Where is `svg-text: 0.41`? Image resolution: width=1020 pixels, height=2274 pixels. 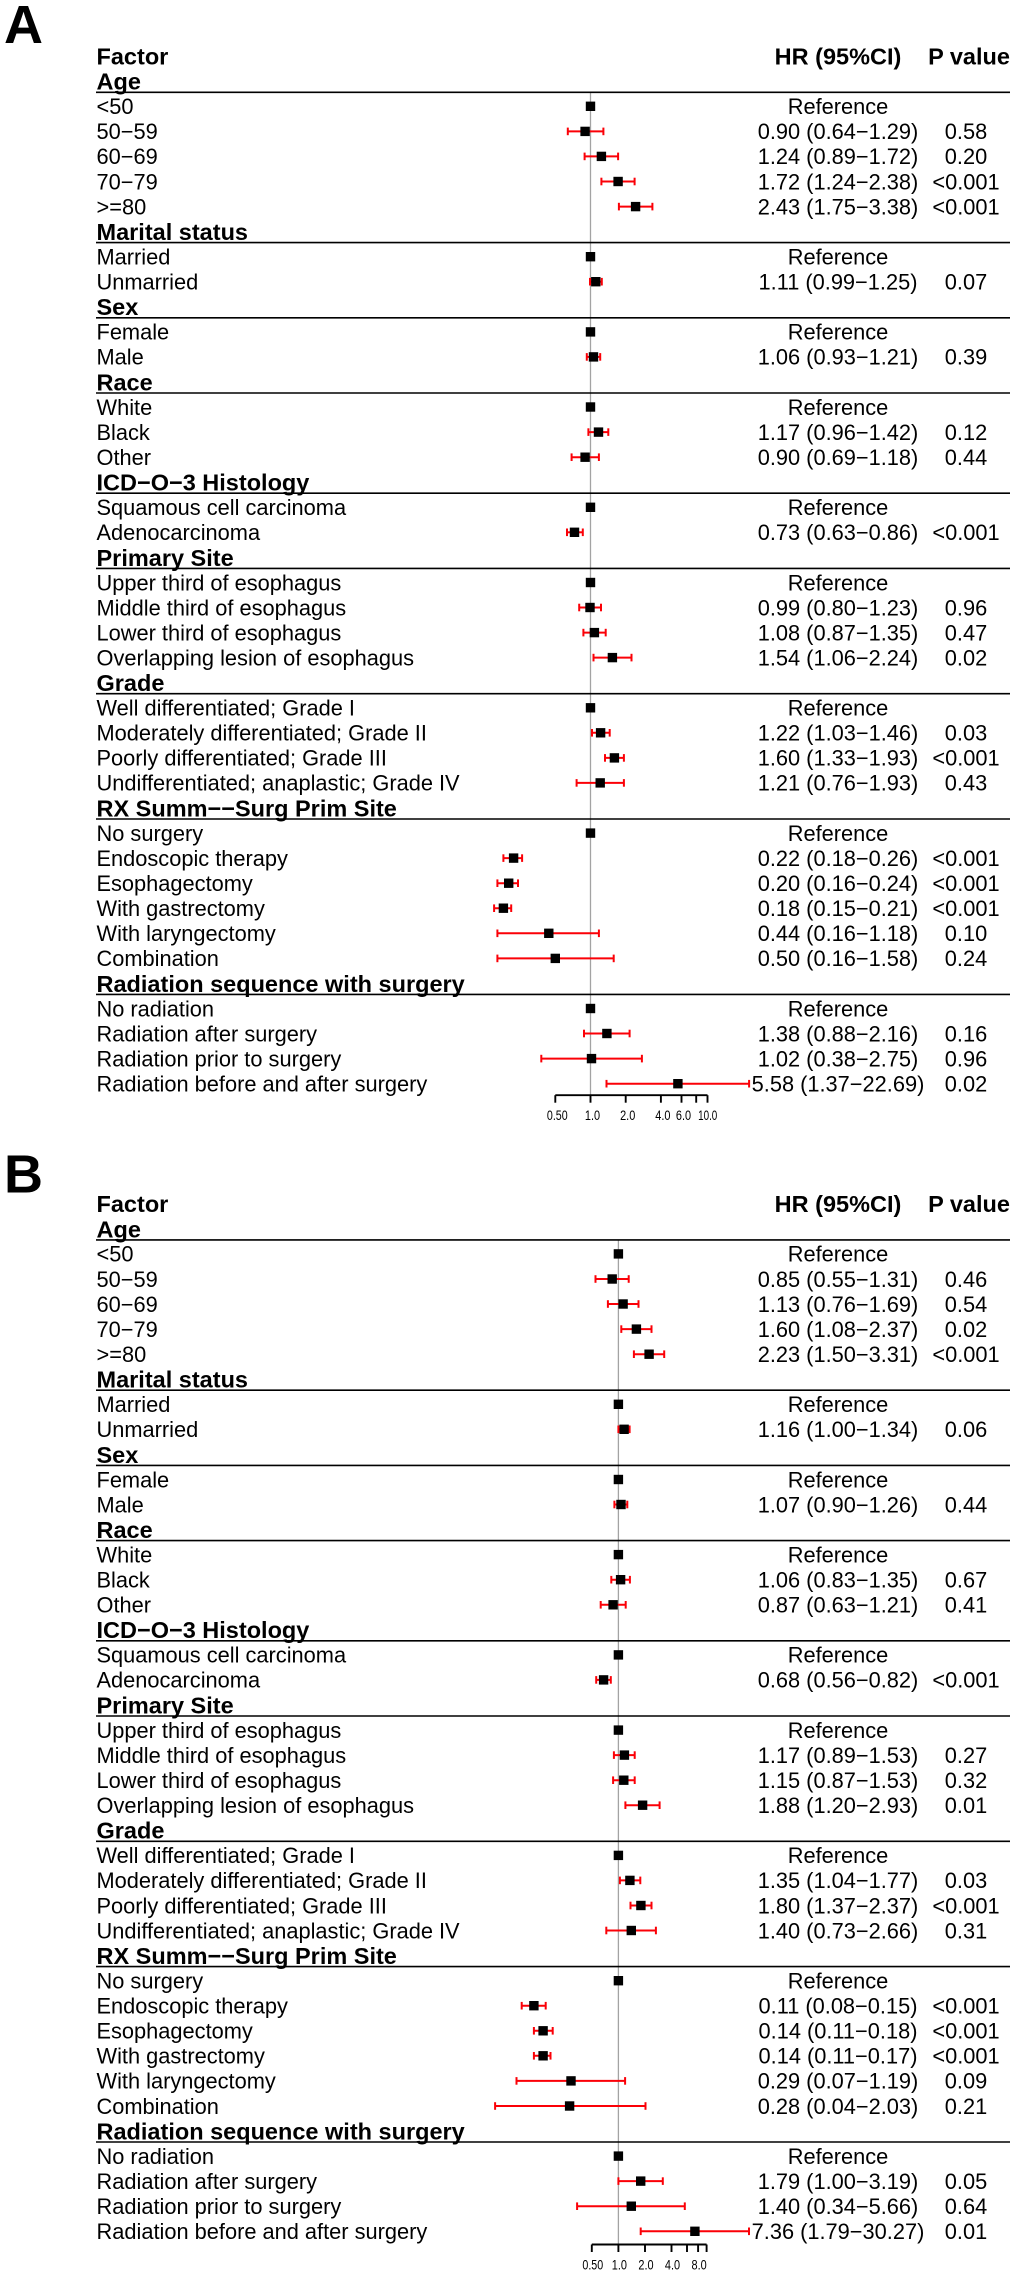
svg-text: 0.41 is located at coordinates (966, 1605).